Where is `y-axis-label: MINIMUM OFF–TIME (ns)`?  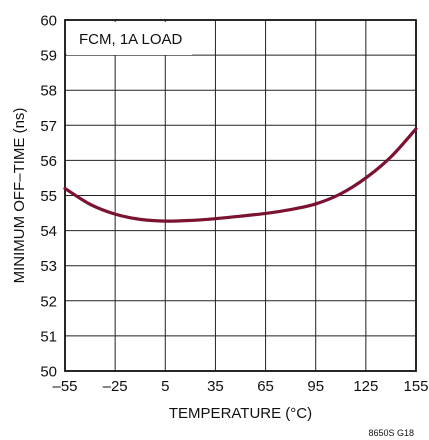 y-axis-label: MINIMUM OFF–TIME (ns) is located at coordinates (19, 196).